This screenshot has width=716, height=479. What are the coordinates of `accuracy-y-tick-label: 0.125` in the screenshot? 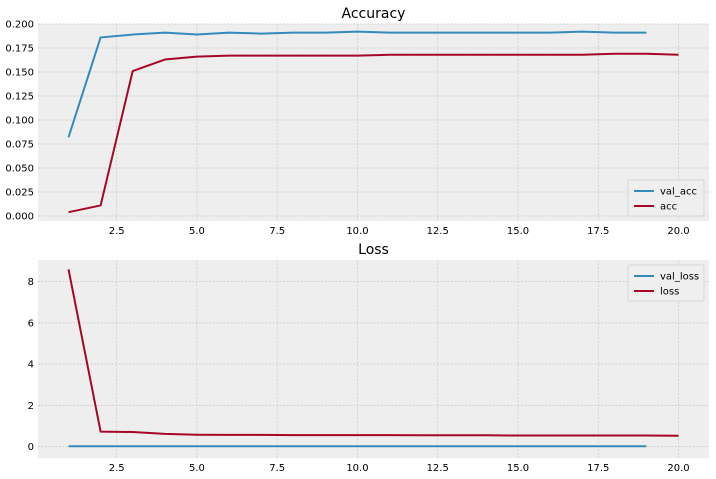 It's located at (19, 97).